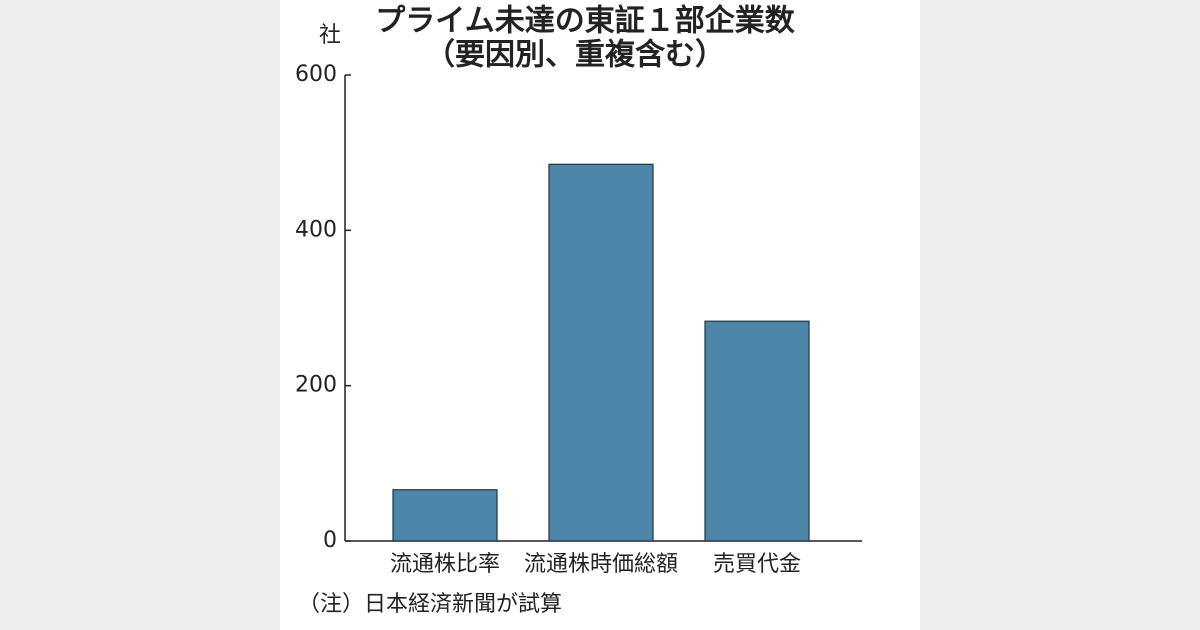 The width and height of the screenshot is (1200, 630). Describe the element at coordinates (330, 540) in the screenshot. I see `y-tick-label: 0` at that location.